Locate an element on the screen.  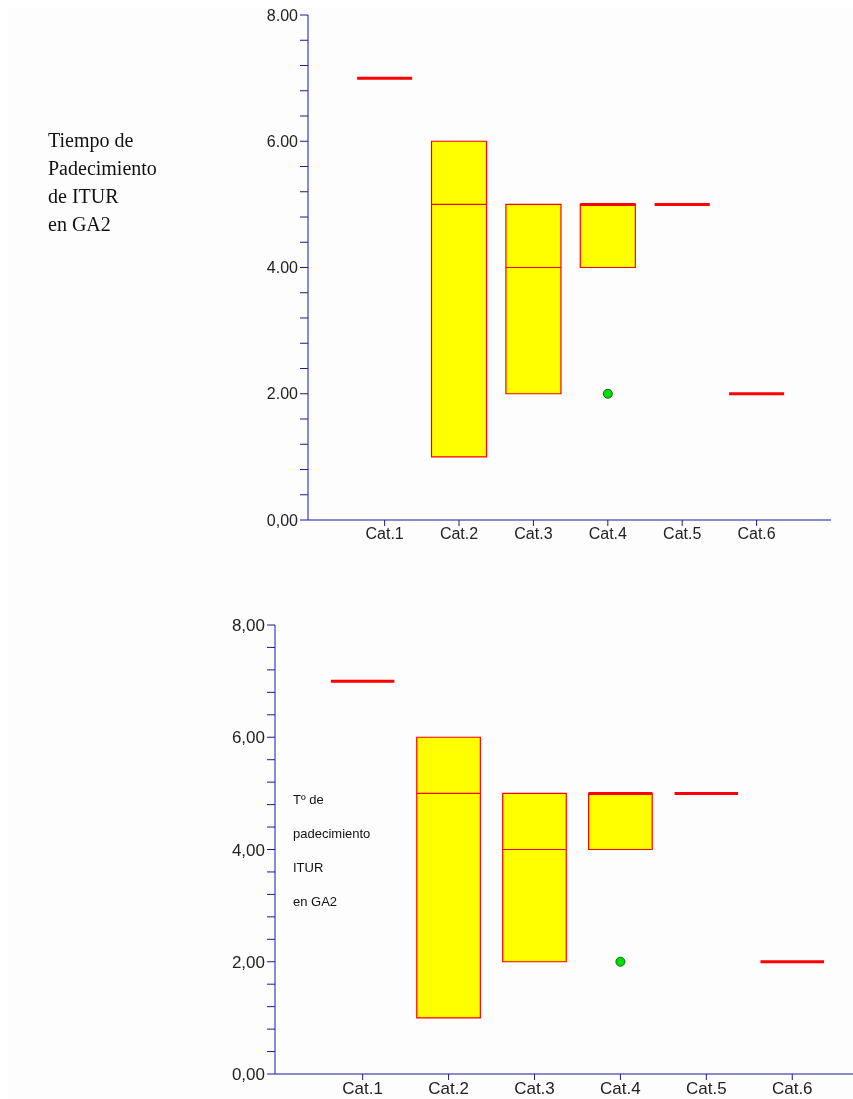
y-tick-label: 4.00 is located at coordinates (282, 268).